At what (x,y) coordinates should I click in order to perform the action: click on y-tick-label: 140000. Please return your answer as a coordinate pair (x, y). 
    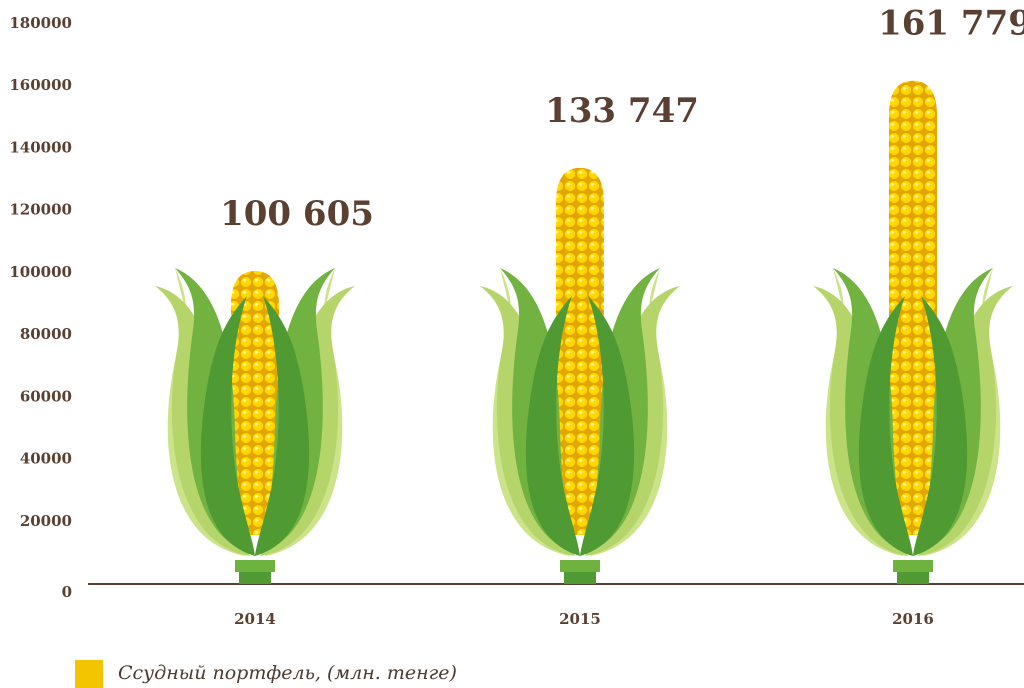
    Looking at the image, I should click on (40, 147).